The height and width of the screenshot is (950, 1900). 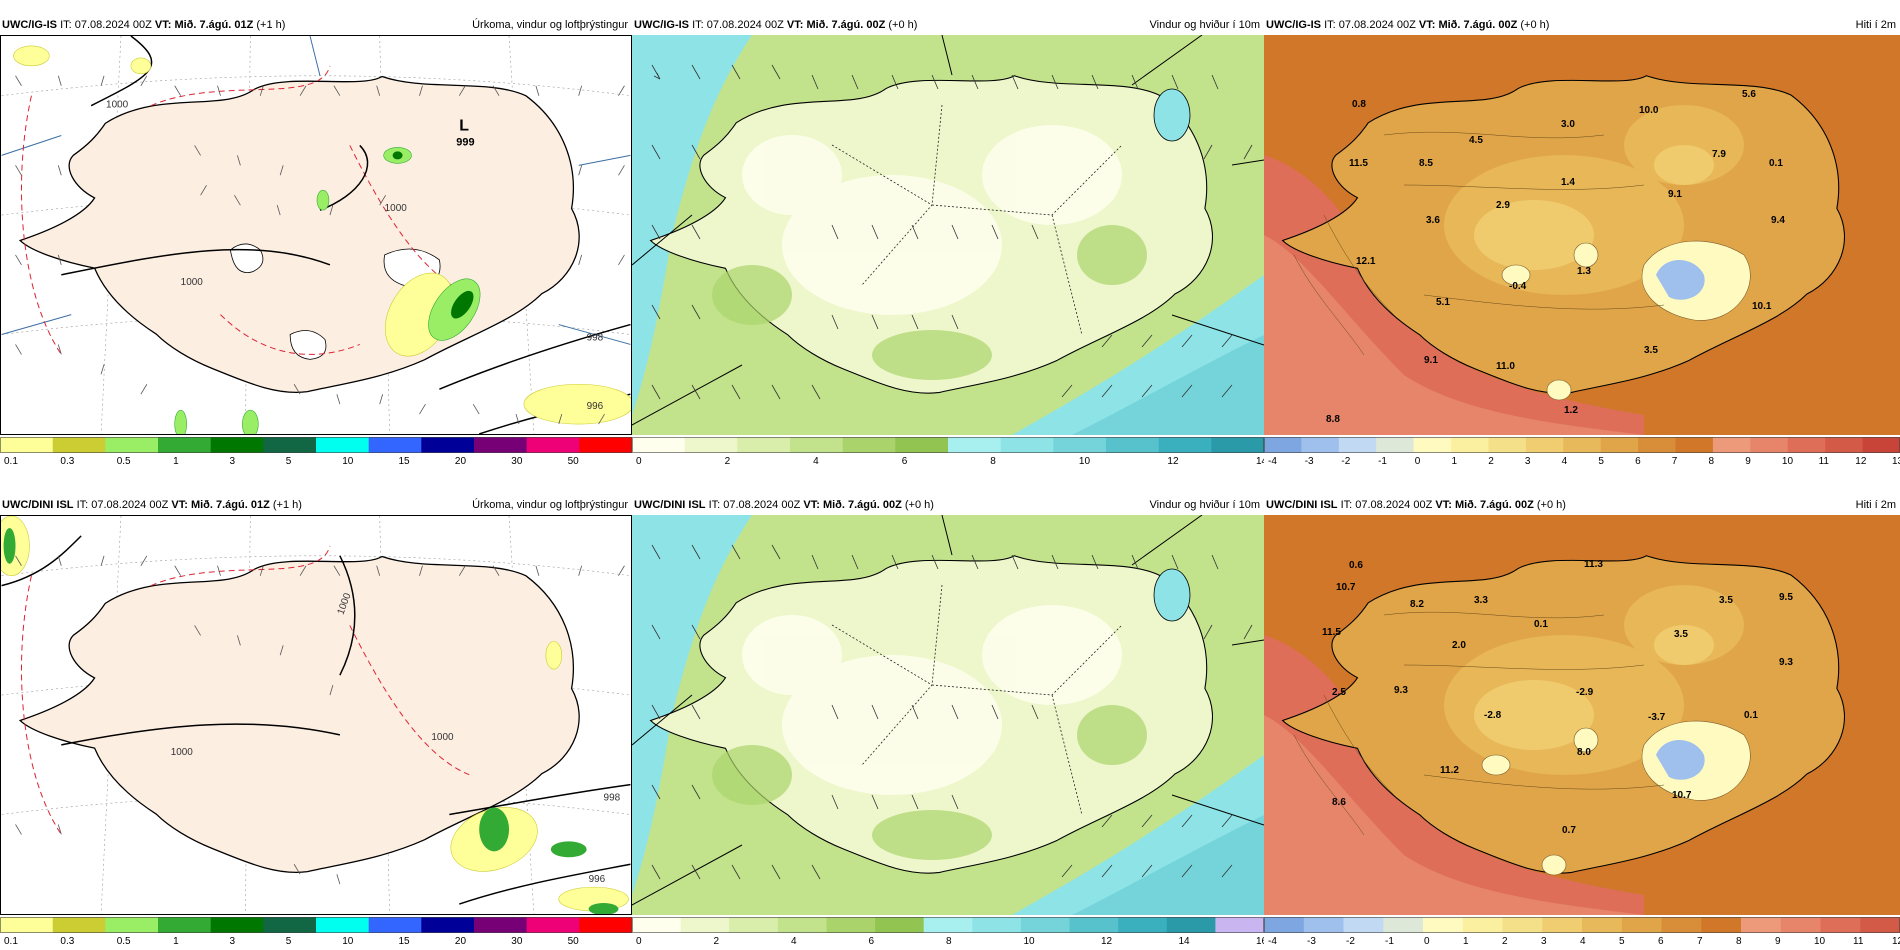 I want to click on colorbar-tick-label: 2, so click(x=1505, y=940).